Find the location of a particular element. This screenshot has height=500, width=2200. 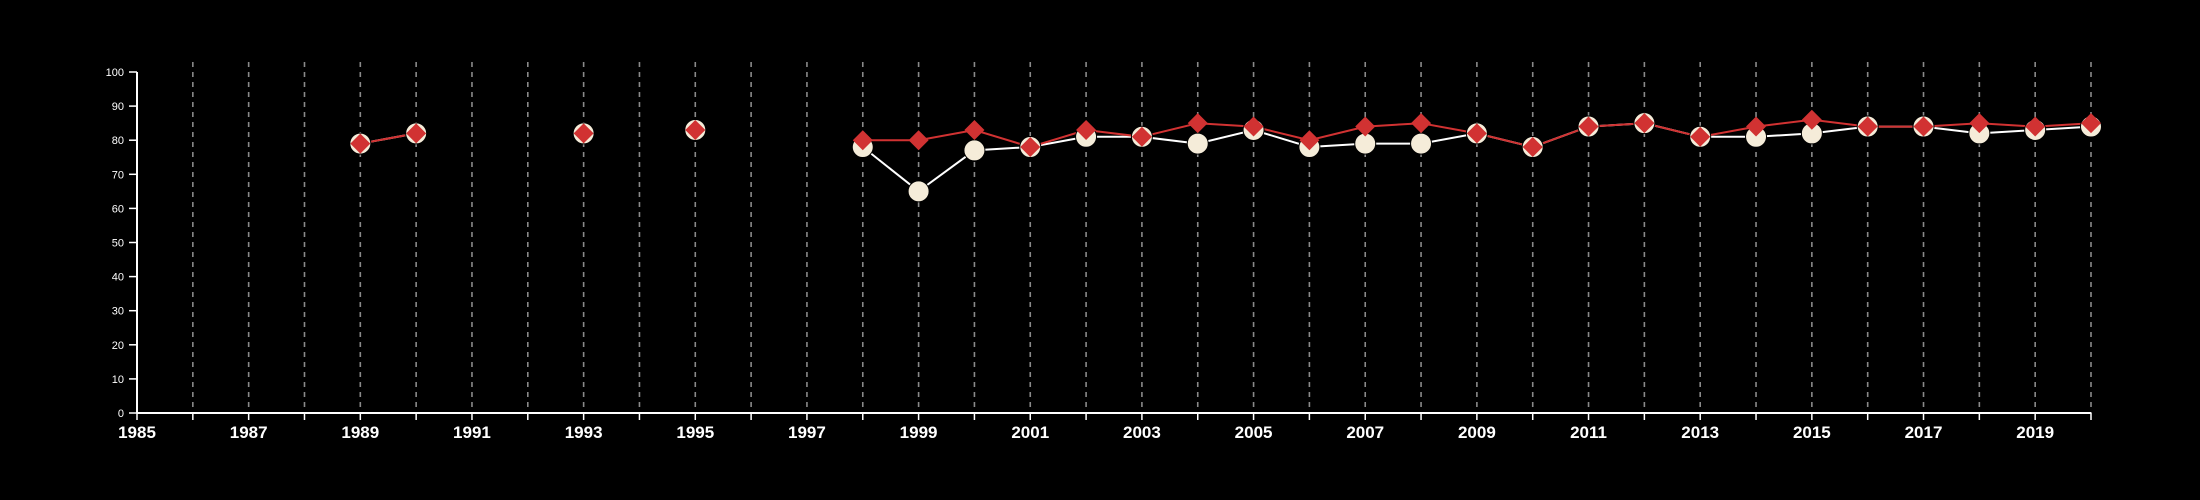

y-tick-label: 30 is located at coordinates (118, 312).